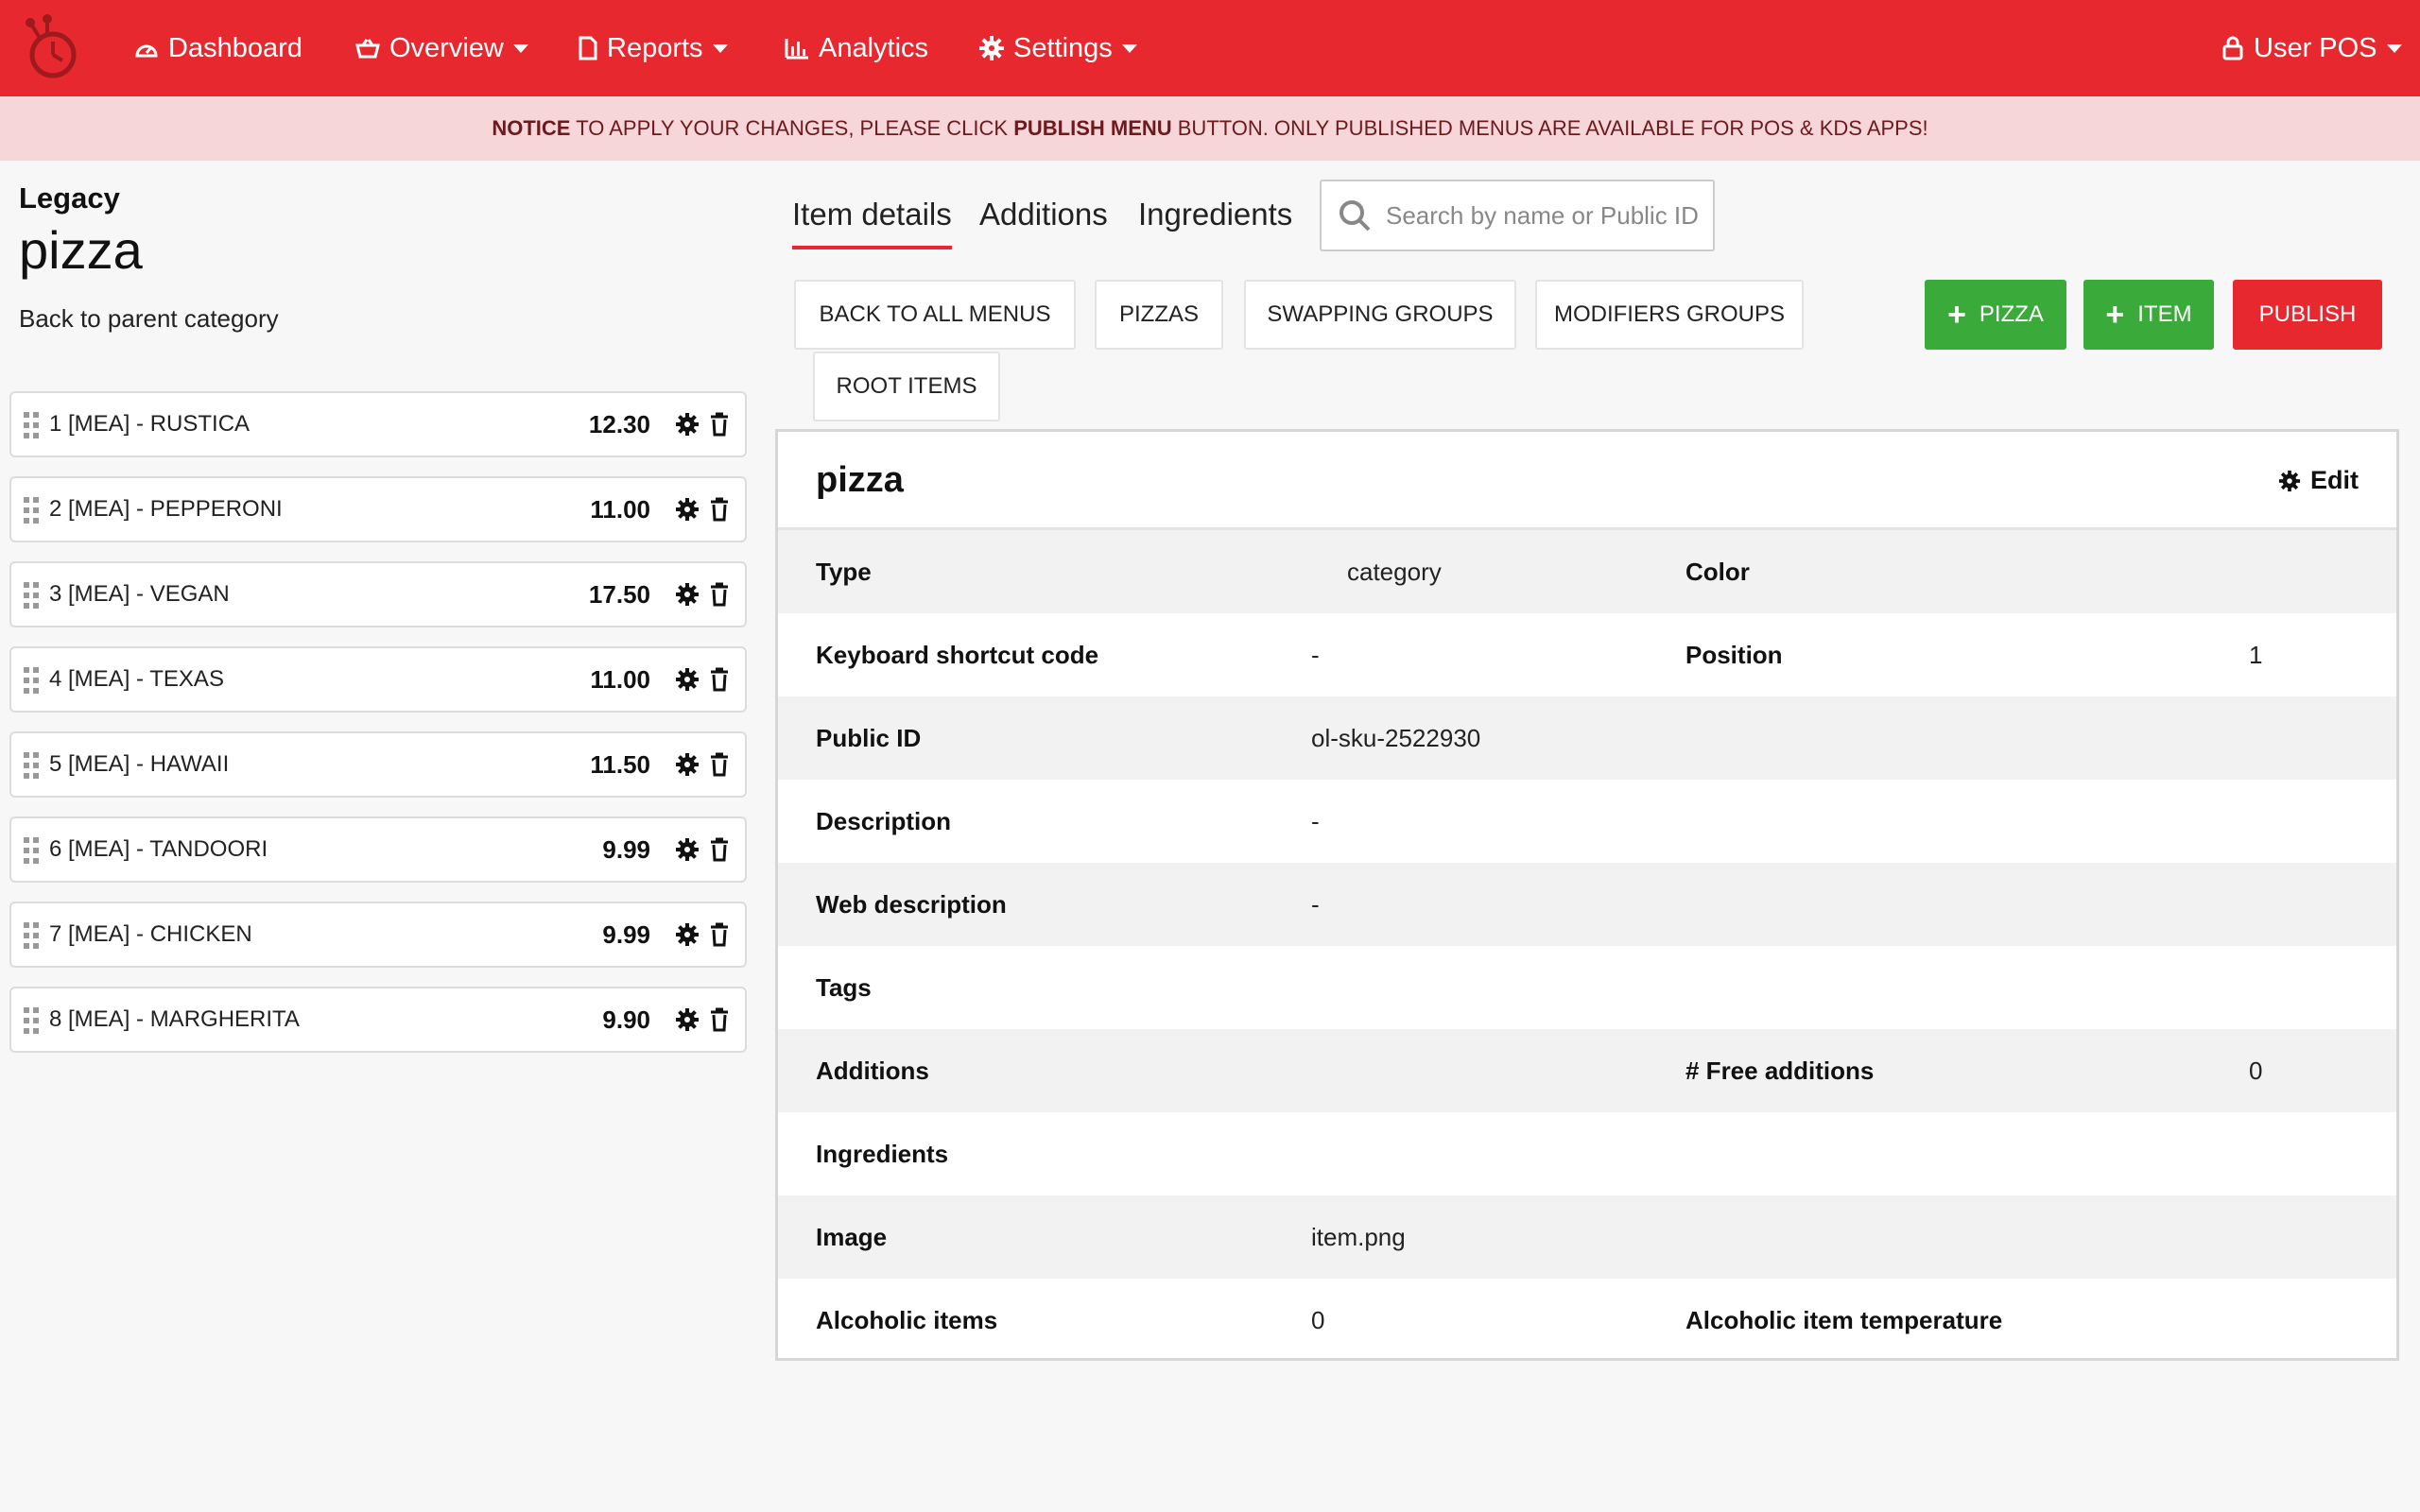 The height and width of the screenshot is (1512, 2420). Describe the element at coordinates (1355, 216) in the screenshot. I see `search-icon` at that location.